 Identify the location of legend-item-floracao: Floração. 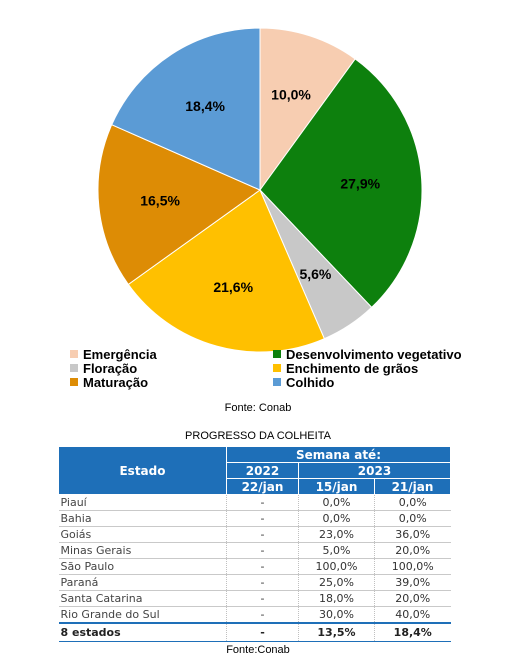
(103, 368).